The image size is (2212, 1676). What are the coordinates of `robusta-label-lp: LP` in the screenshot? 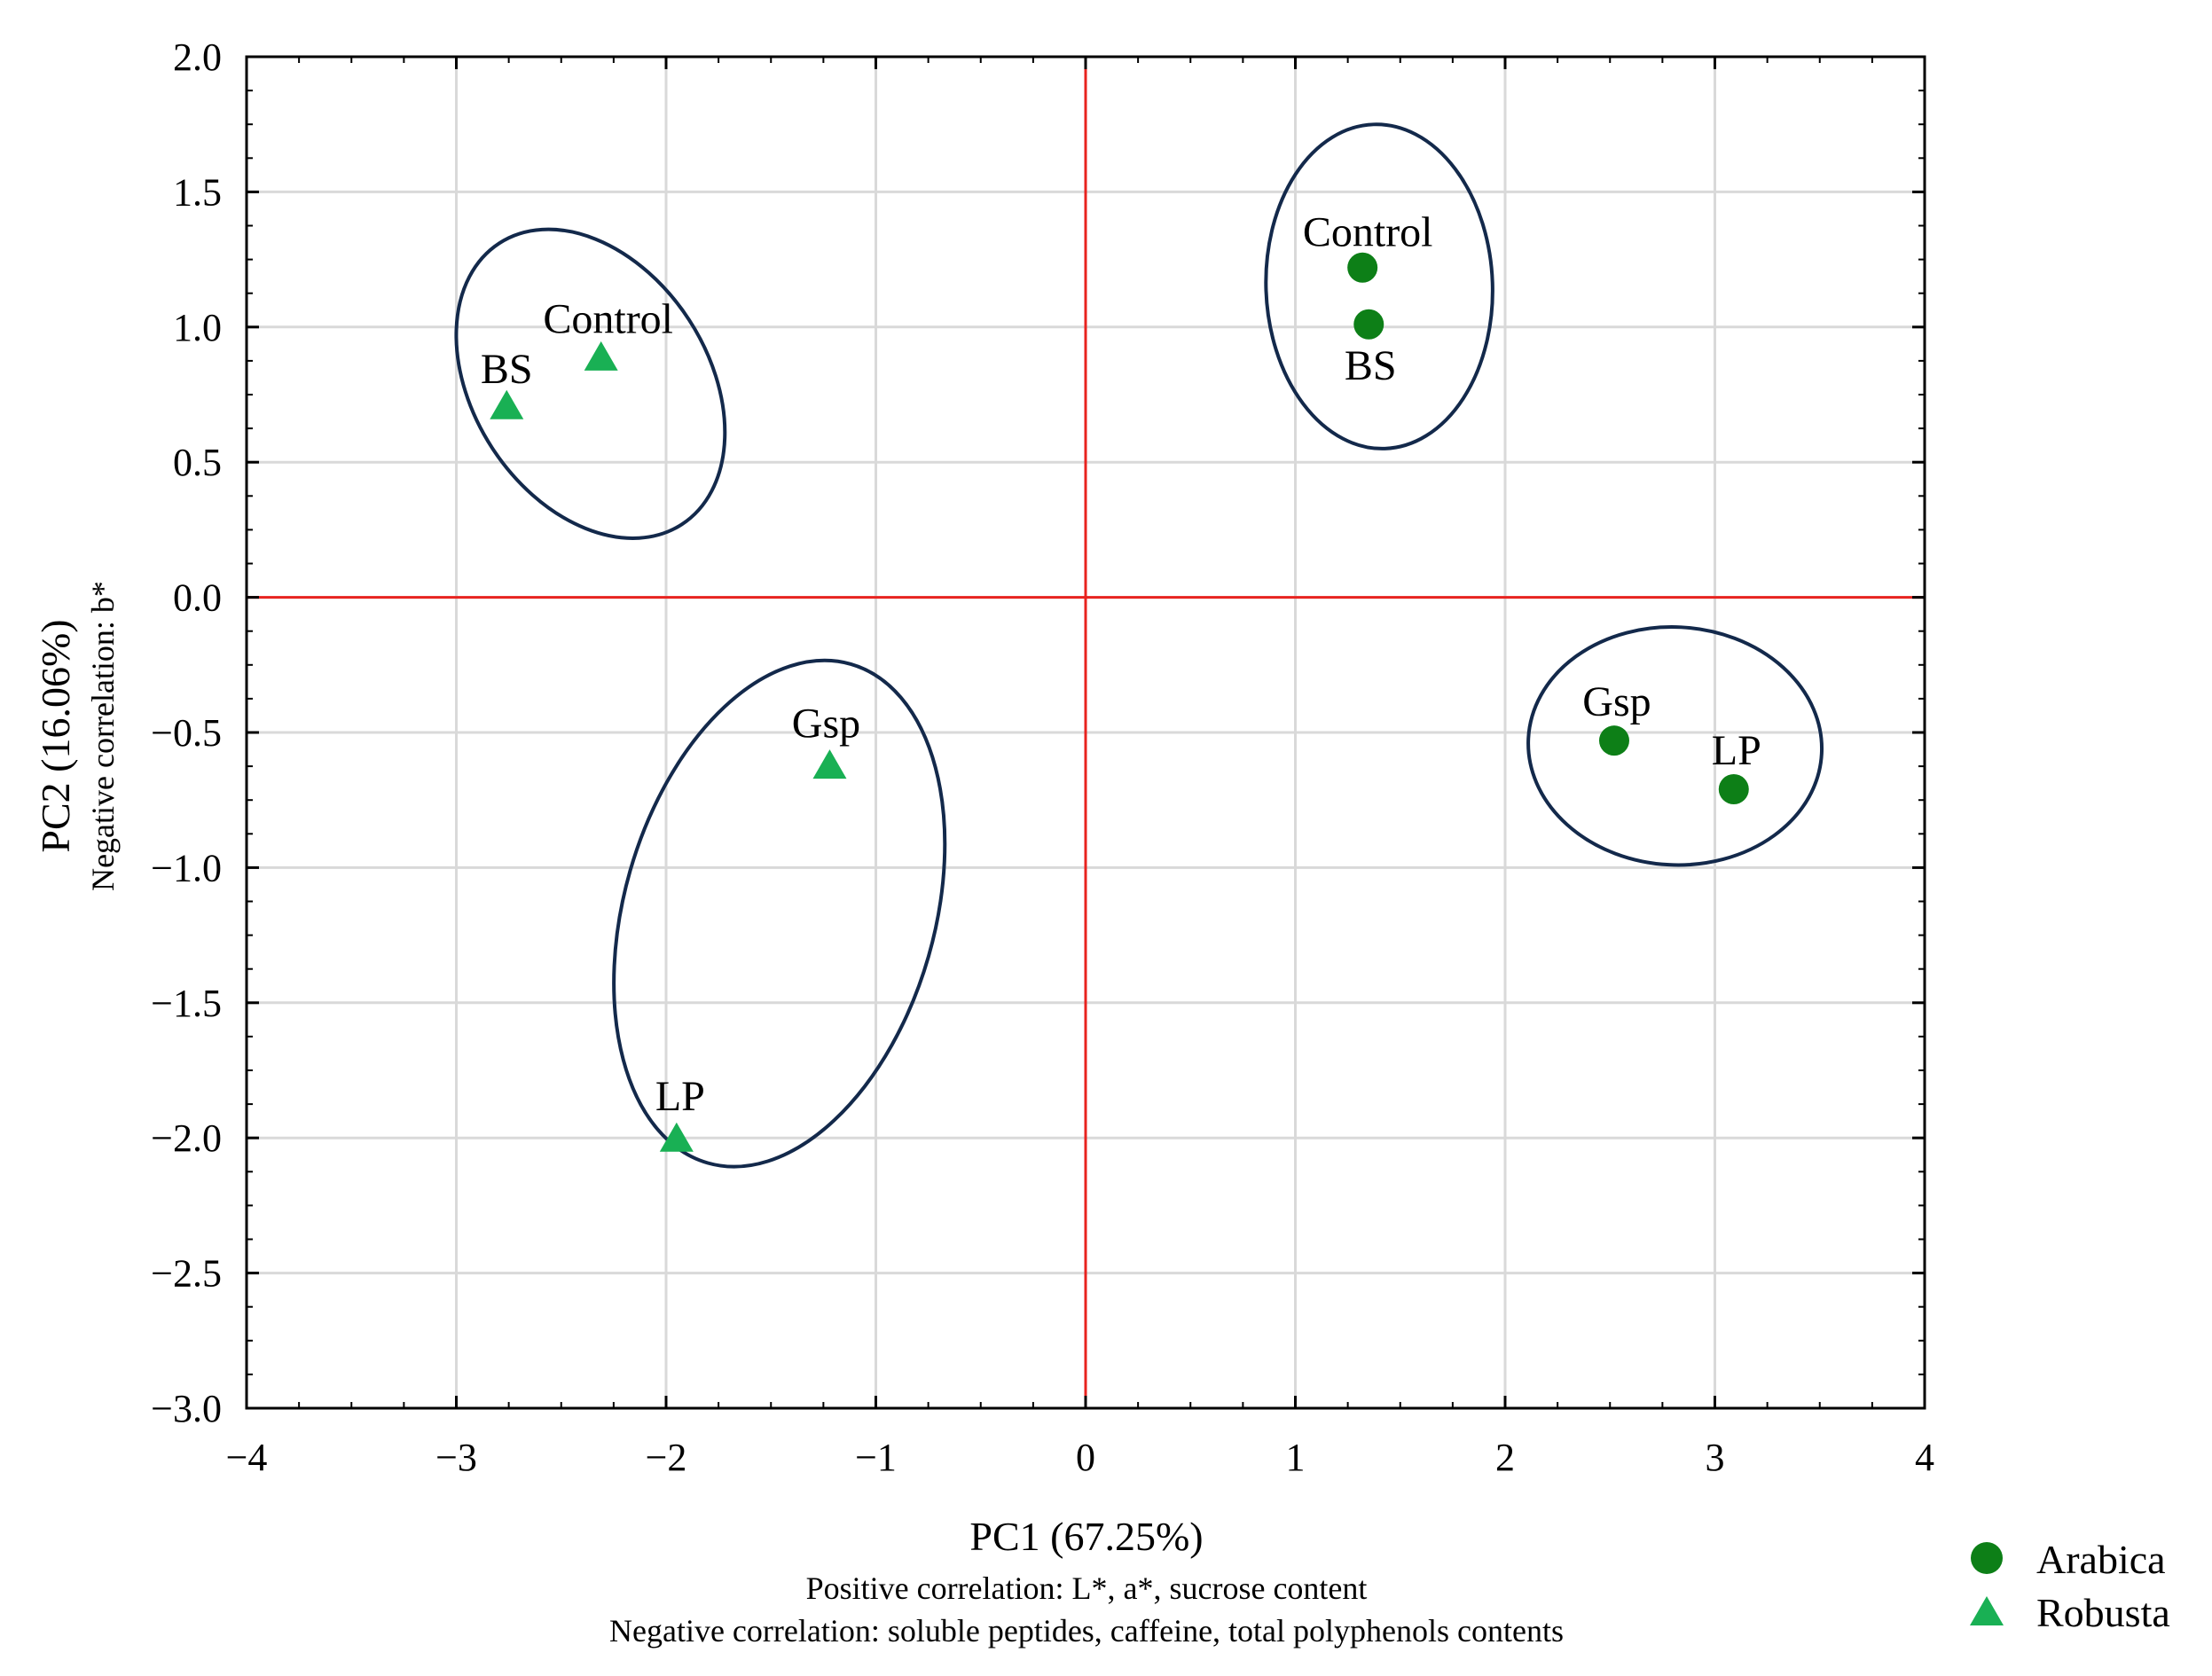 It's located at (680, 1096).